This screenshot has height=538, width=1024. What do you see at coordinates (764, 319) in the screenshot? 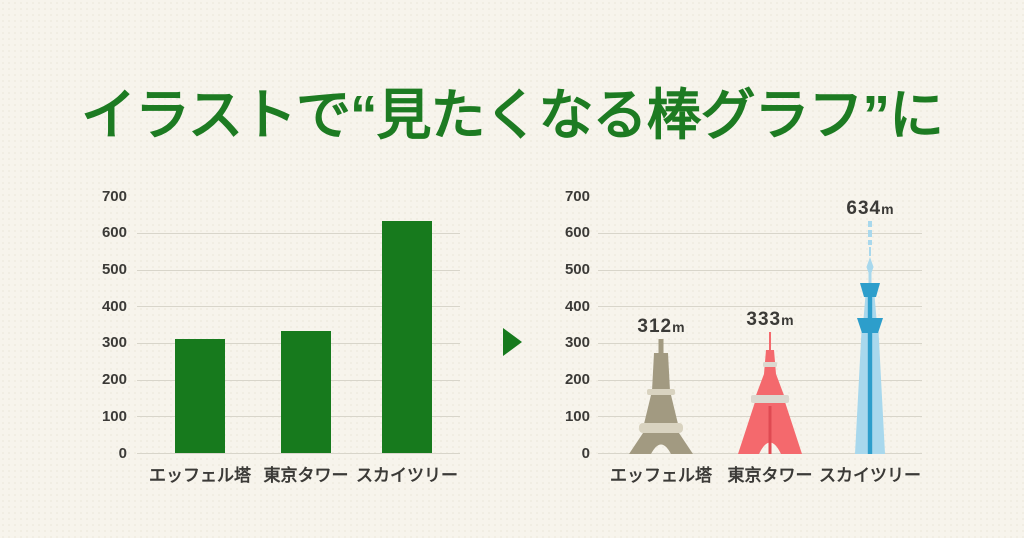
I see `value-number: 333` at bounding box center [764, 319].